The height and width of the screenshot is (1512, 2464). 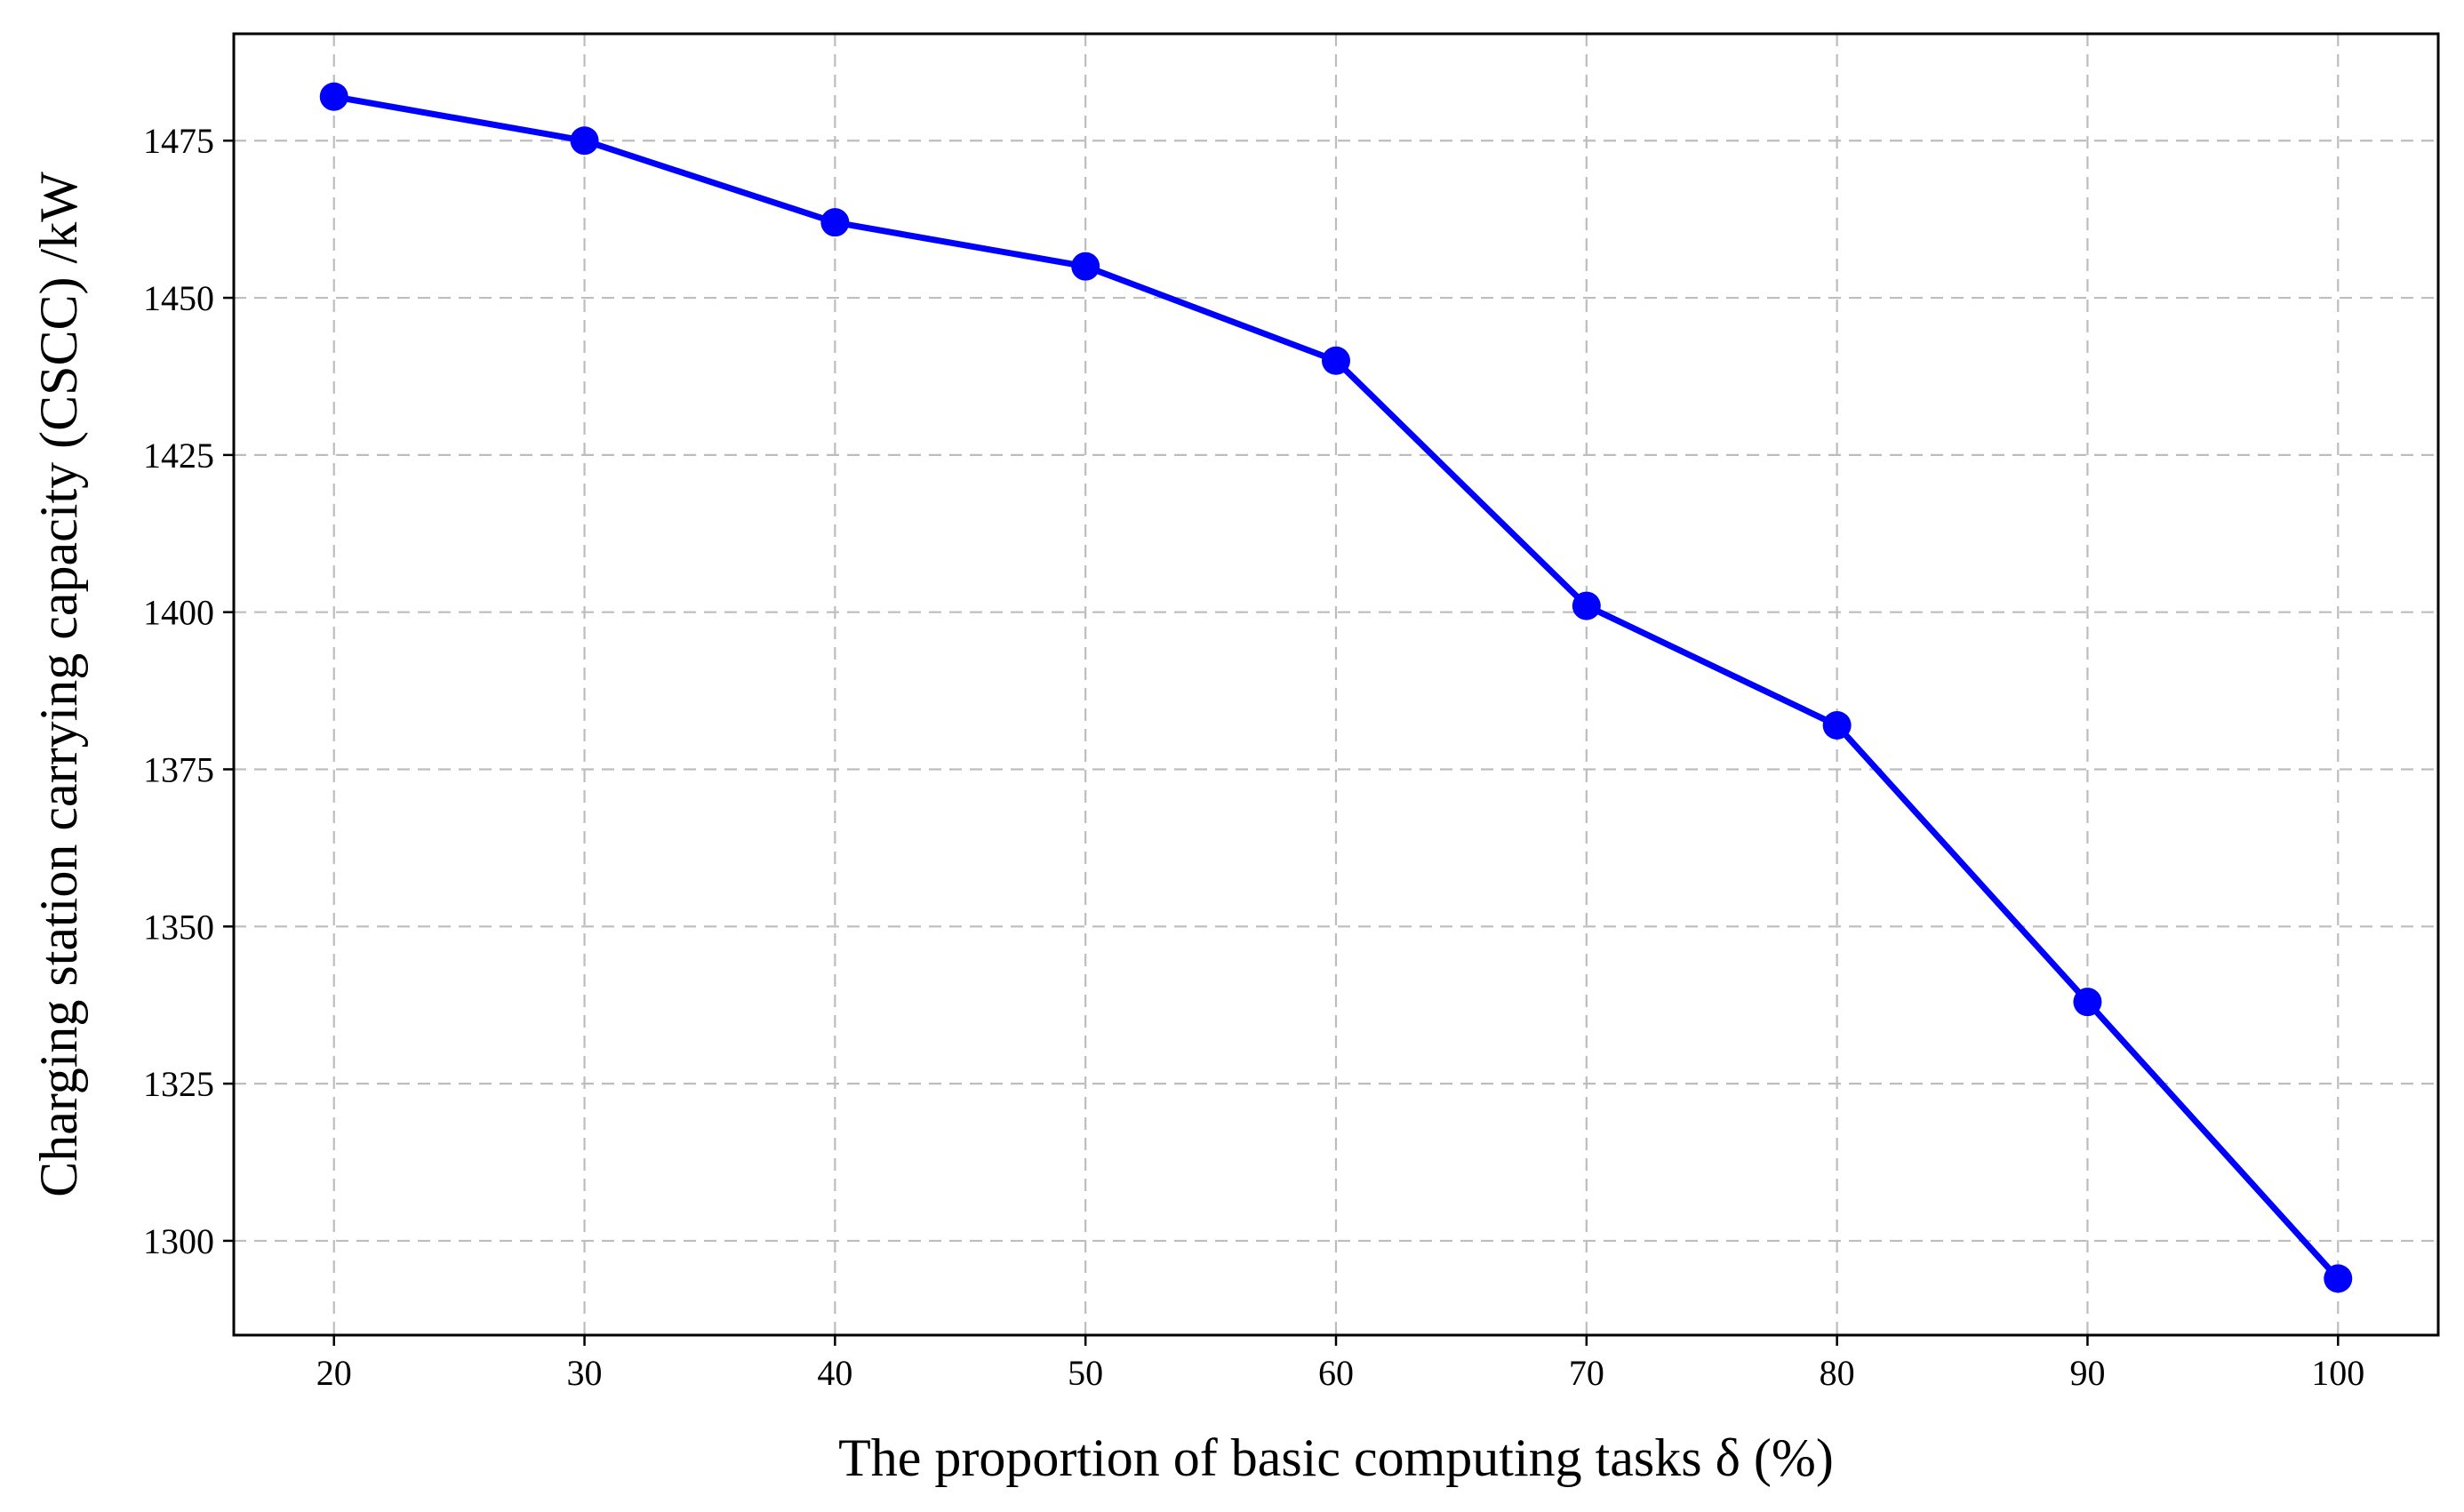 What do you see at coordinates (1085, 1373) in the screenshot?
I see `x-tick-label: 50` at bounding box center [1085, 1373].